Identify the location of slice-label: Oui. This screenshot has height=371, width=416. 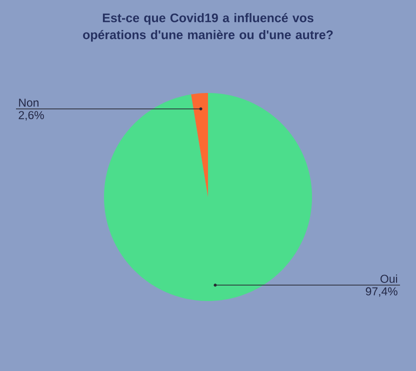
(389, 278).